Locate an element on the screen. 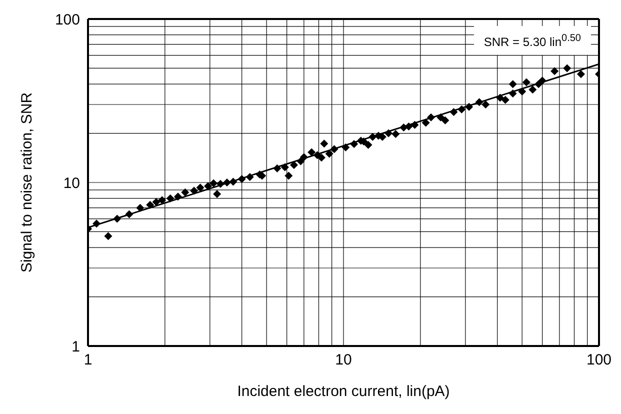 Image resolution: width=621 pixels, height=414 pixels. y-tick-label: 1 is located at coordinates (76, 347).